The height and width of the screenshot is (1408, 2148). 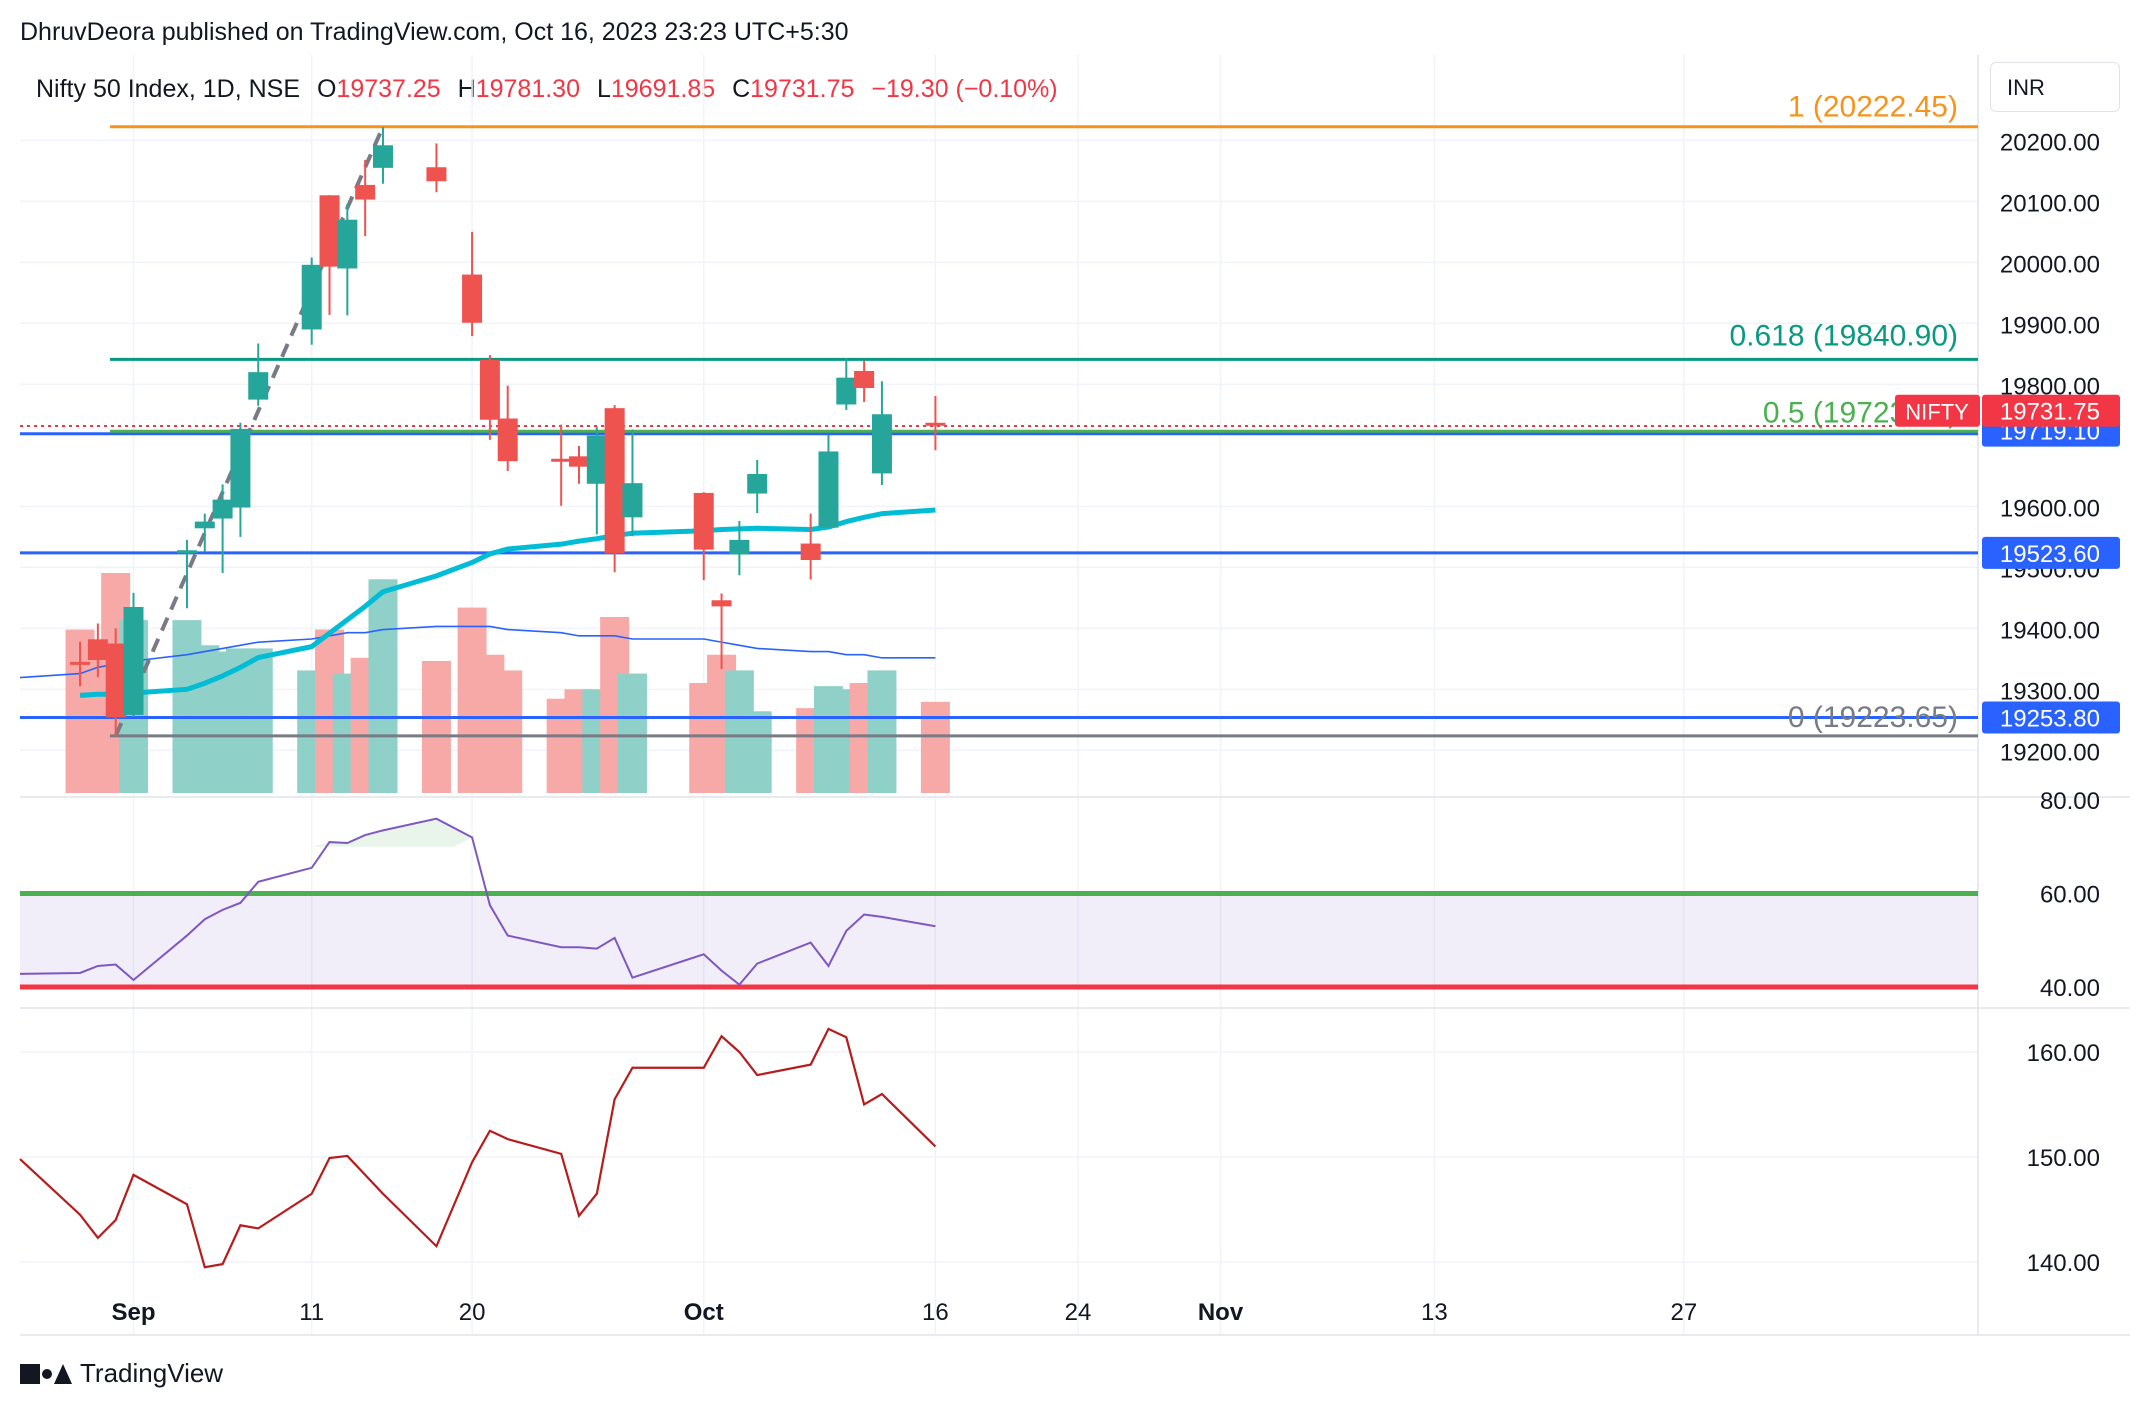 I want to click on indicator-line, so click(x=478, y=1148).